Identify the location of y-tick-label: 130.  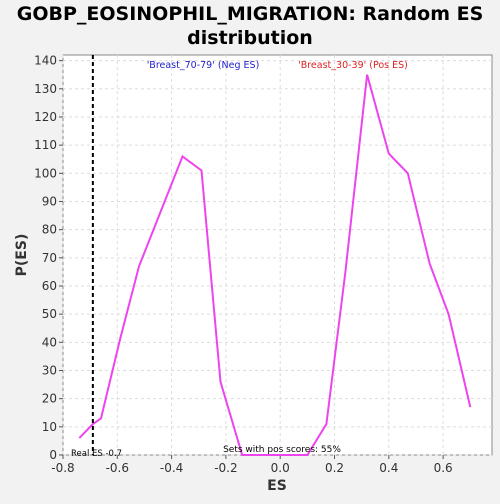
(45, 89).